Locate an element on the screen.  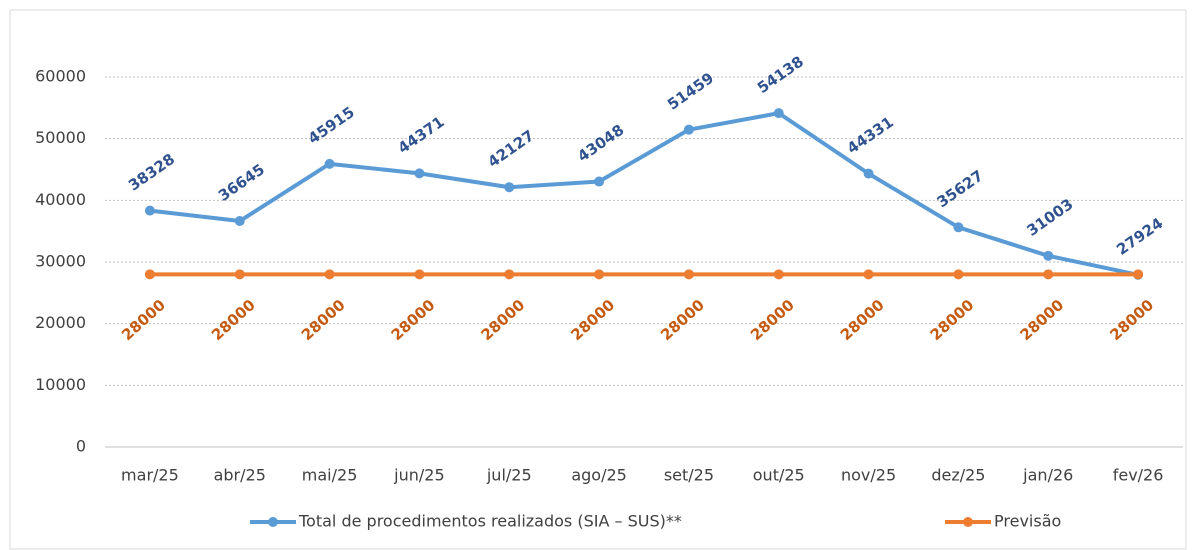
x-tick-label: set/25 is located at coordinates (689, 475).